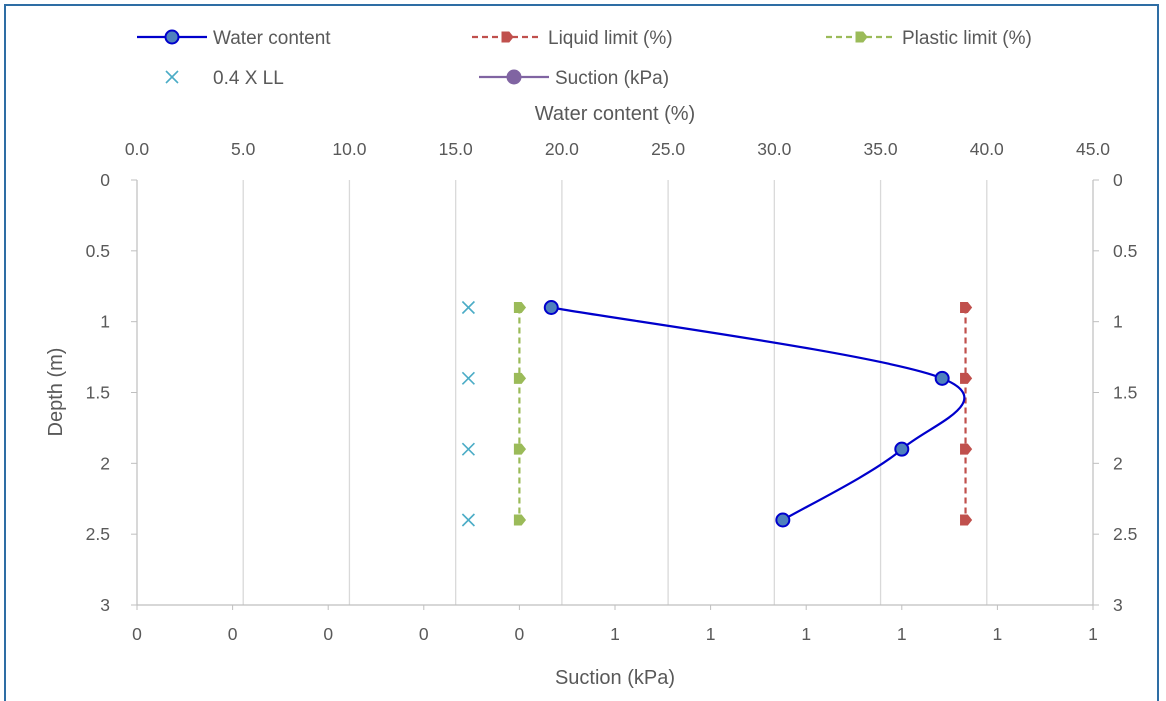  I want to click on top-axis-tick-label: 5.0, so click(243, 149).